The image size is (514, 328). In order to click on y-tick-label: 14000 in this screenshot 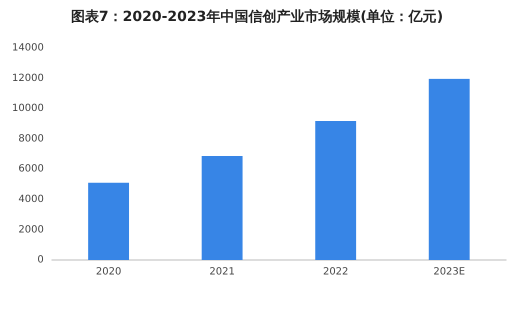, I will do `click(28, 48)`.